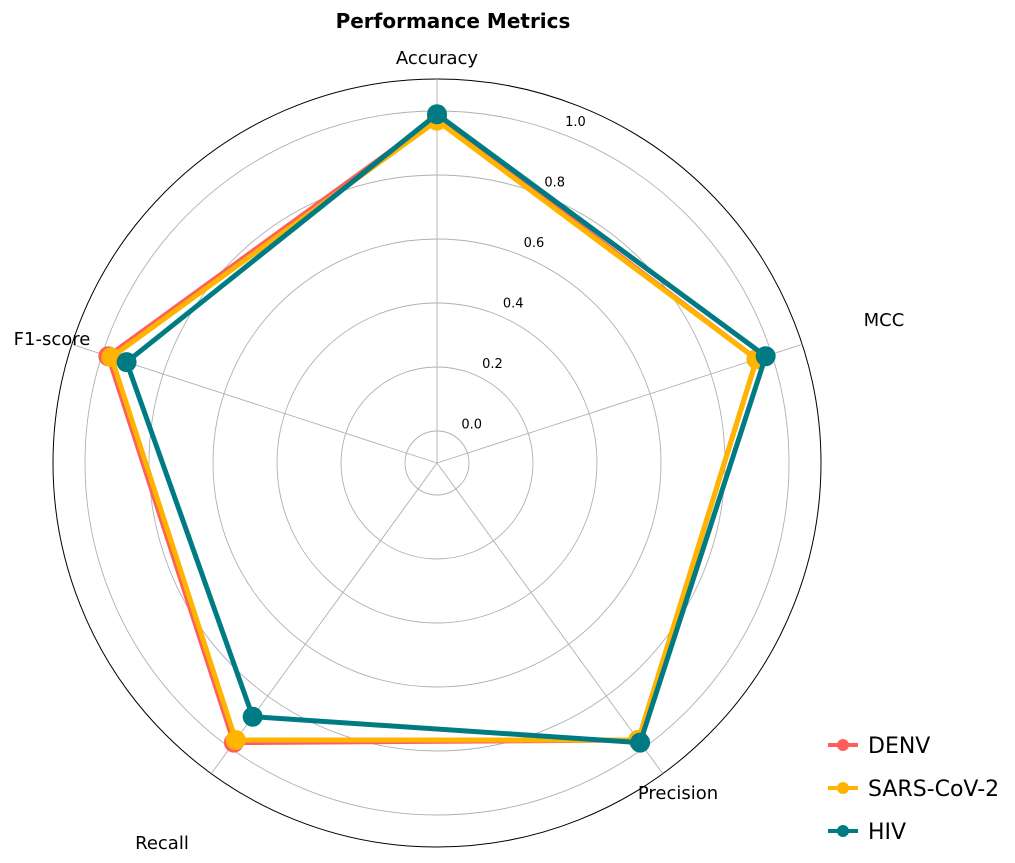 This screenshot has height=863, width=1015. What do you see at coordinates (575, 122) in the screenshot?
I see `r-tick-label: 1.0` at bounding box center [575, 122].